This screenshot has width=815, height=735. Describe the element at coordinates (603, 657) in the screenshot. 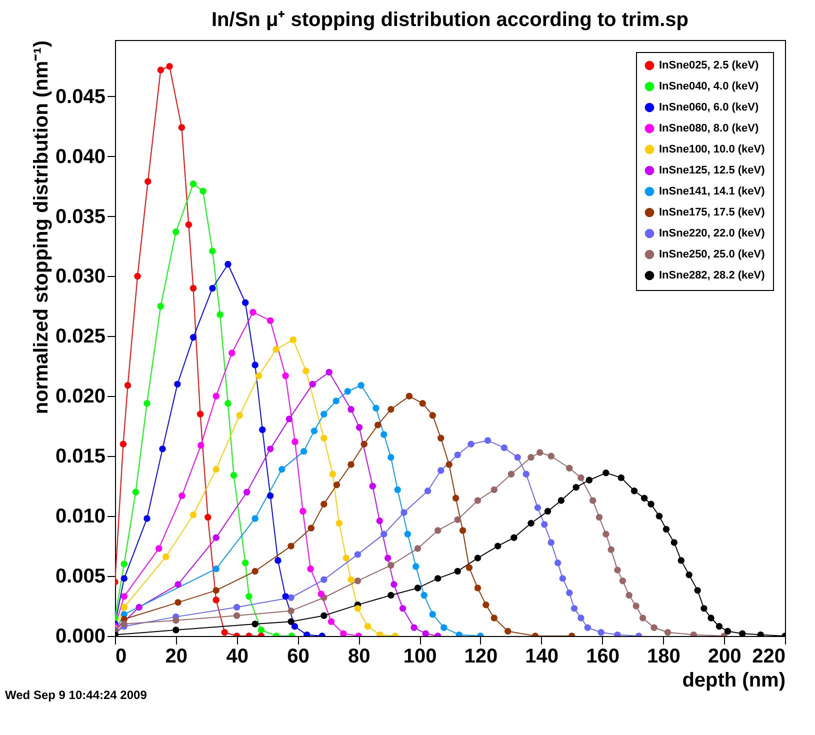

I see `x-tick-label: 160` at that location.